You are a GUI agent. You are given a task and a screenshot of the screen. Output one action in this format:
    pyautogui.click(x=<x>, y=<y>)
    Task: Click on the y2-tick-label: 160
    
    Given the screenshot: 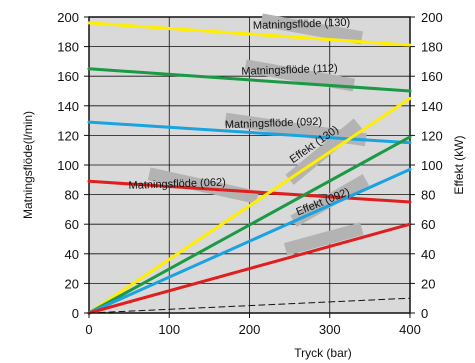 What is the action you would take?
    pyautogui.click(x=432, y=76)
    